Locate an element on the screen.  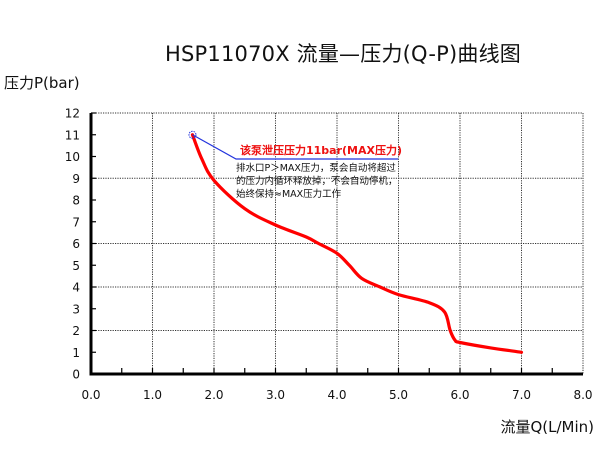
annotation-headline: 该泵泄压压力11bar(MAX压力) is located at coordinates (321, 150).